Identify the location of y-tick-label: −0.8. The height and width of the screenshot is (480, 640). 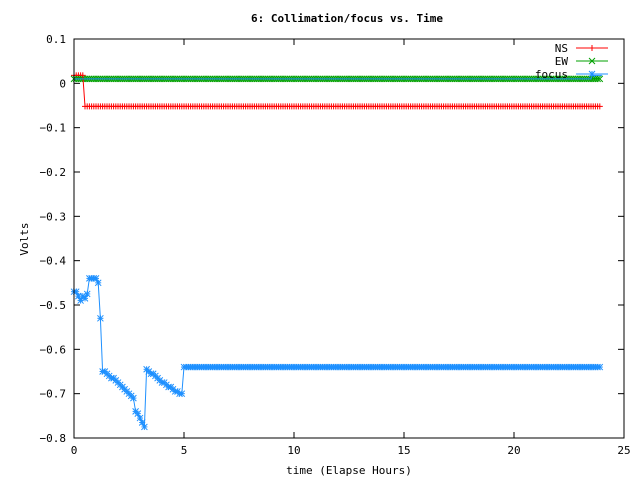
(53, 438).